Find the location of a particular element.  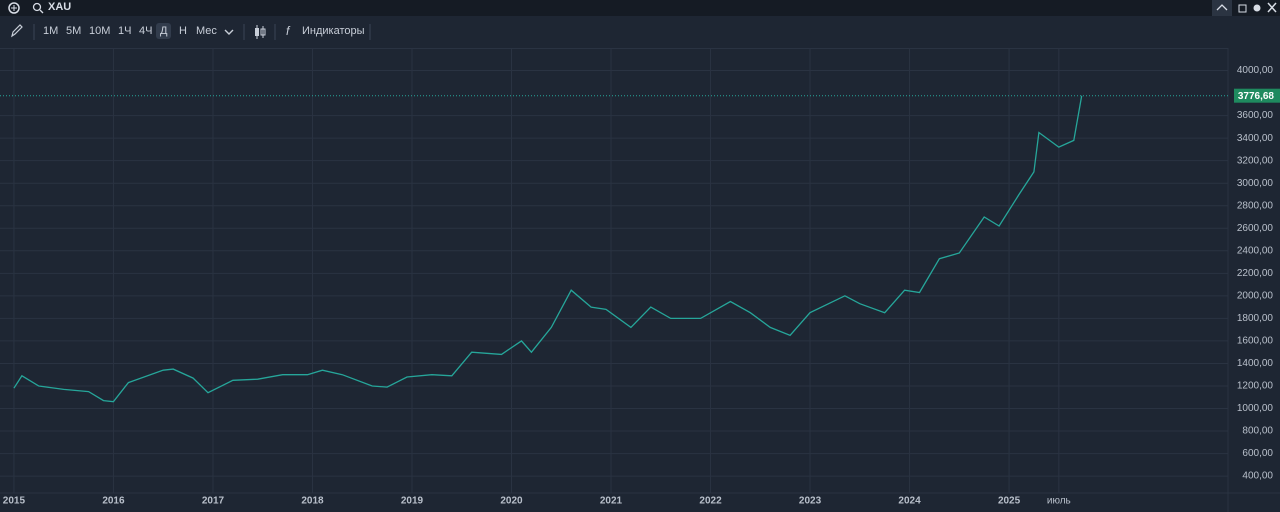

y-tick-label: 1400,00 is located at coordinates (1255, 363).